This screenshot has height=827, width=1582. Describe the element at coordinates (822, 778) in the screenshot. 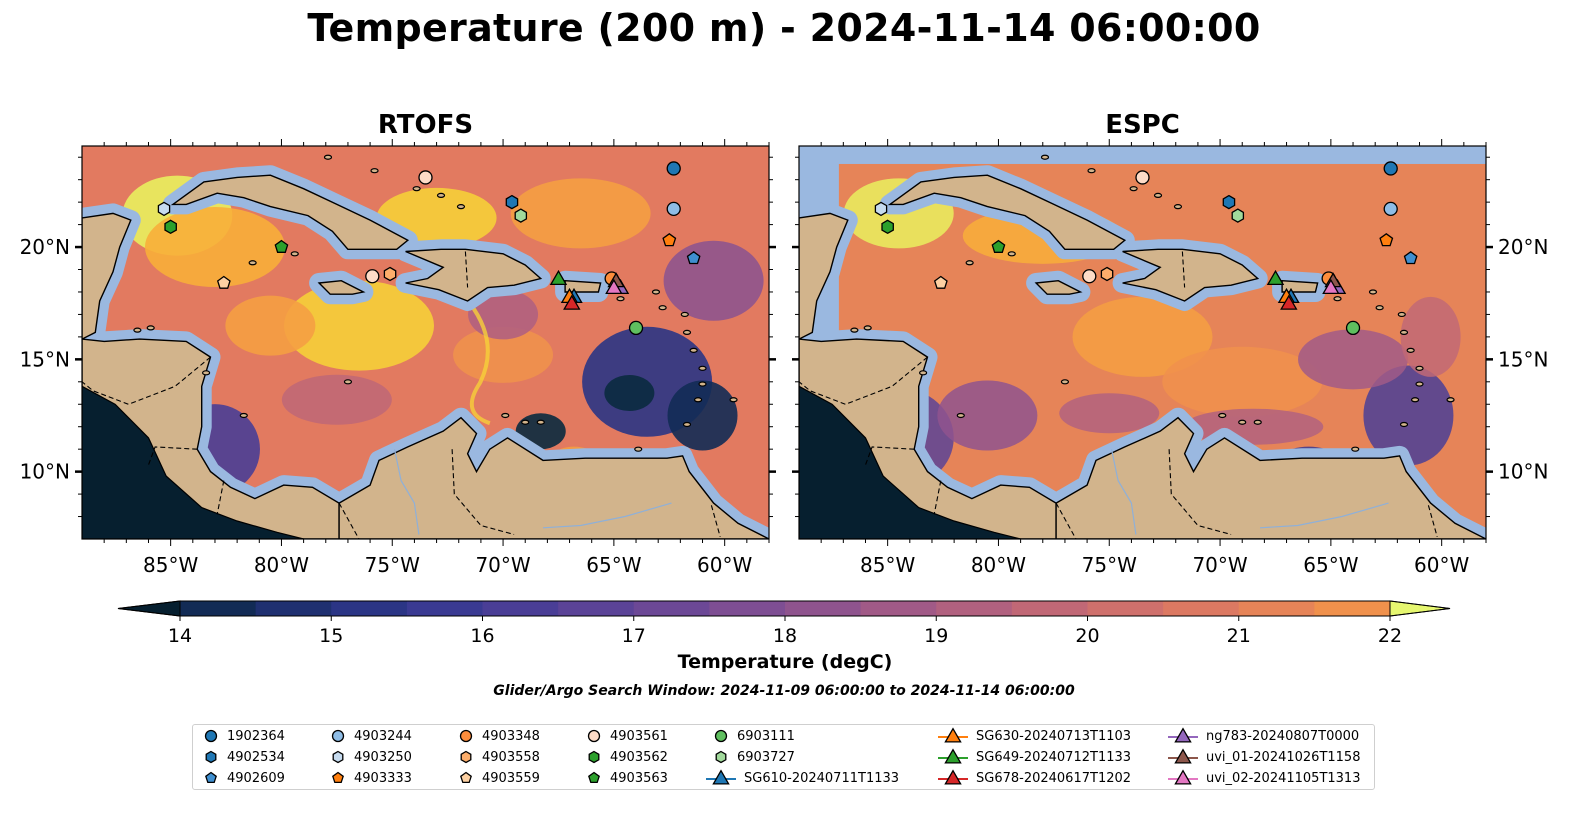

I see `legend-label: SG610-20240711T1133` at that location.